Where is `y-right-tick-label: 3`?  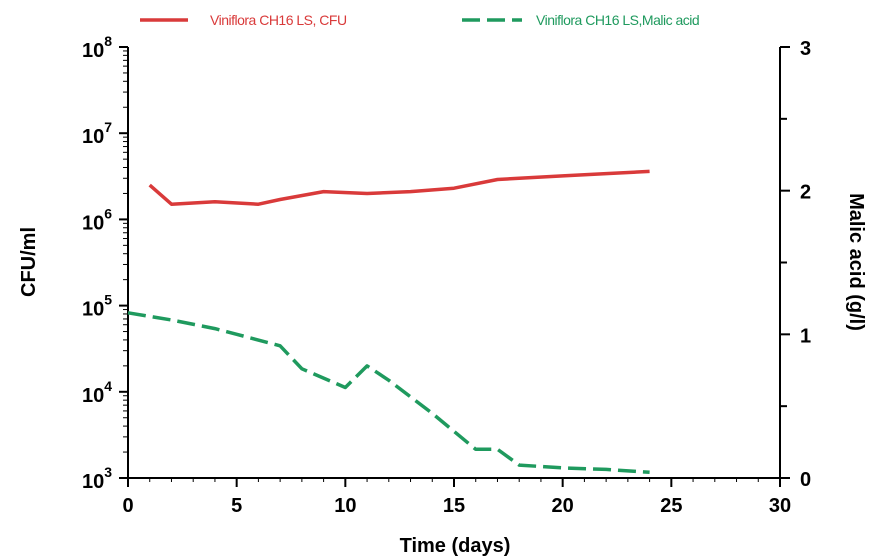
y-right-tick-label: 3 is located at coordinates (805, 49).